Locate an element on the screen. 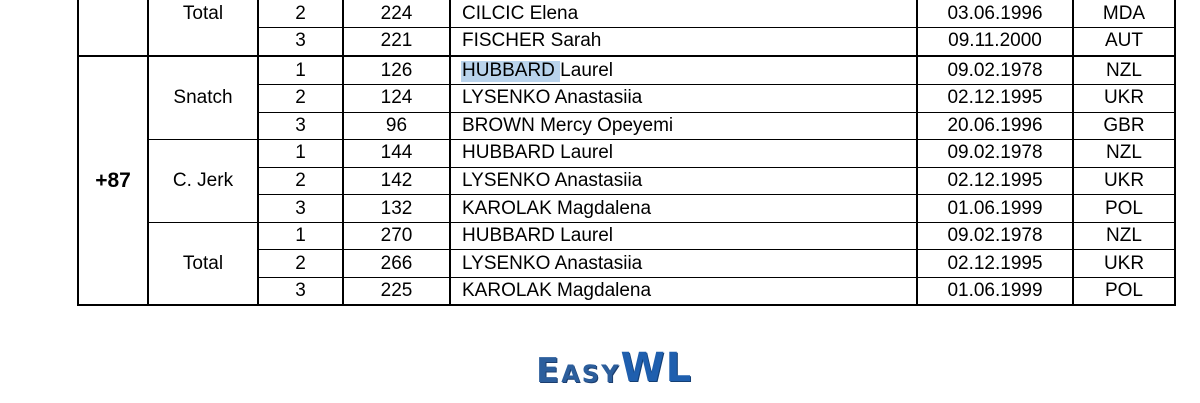 The image size is (1200, 403). athlete-name: FISCHER Sarah is located at coordinates (532, 41).